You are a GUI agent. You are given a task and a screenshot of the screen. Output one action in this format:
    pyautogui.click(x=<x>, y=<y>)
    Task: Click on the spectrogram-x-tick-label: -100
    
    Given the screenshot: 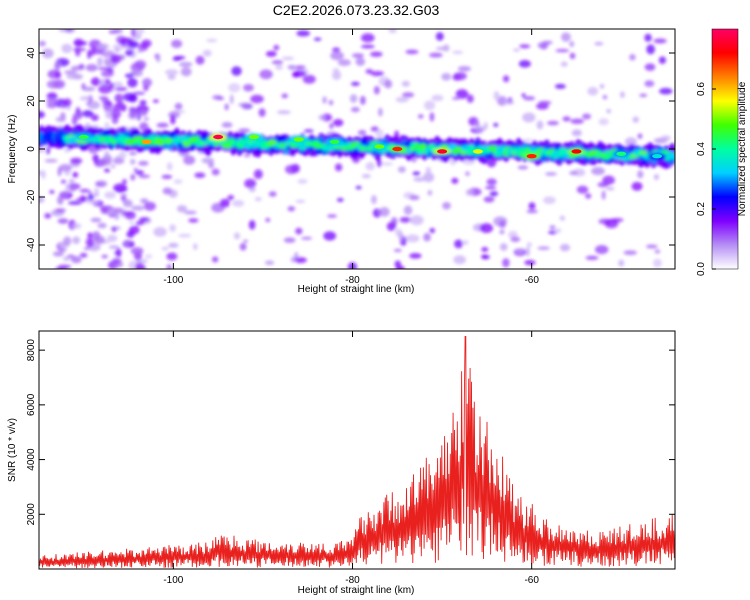 What is the action you would take?
    pyautogui.click(x=173, y=280)
    